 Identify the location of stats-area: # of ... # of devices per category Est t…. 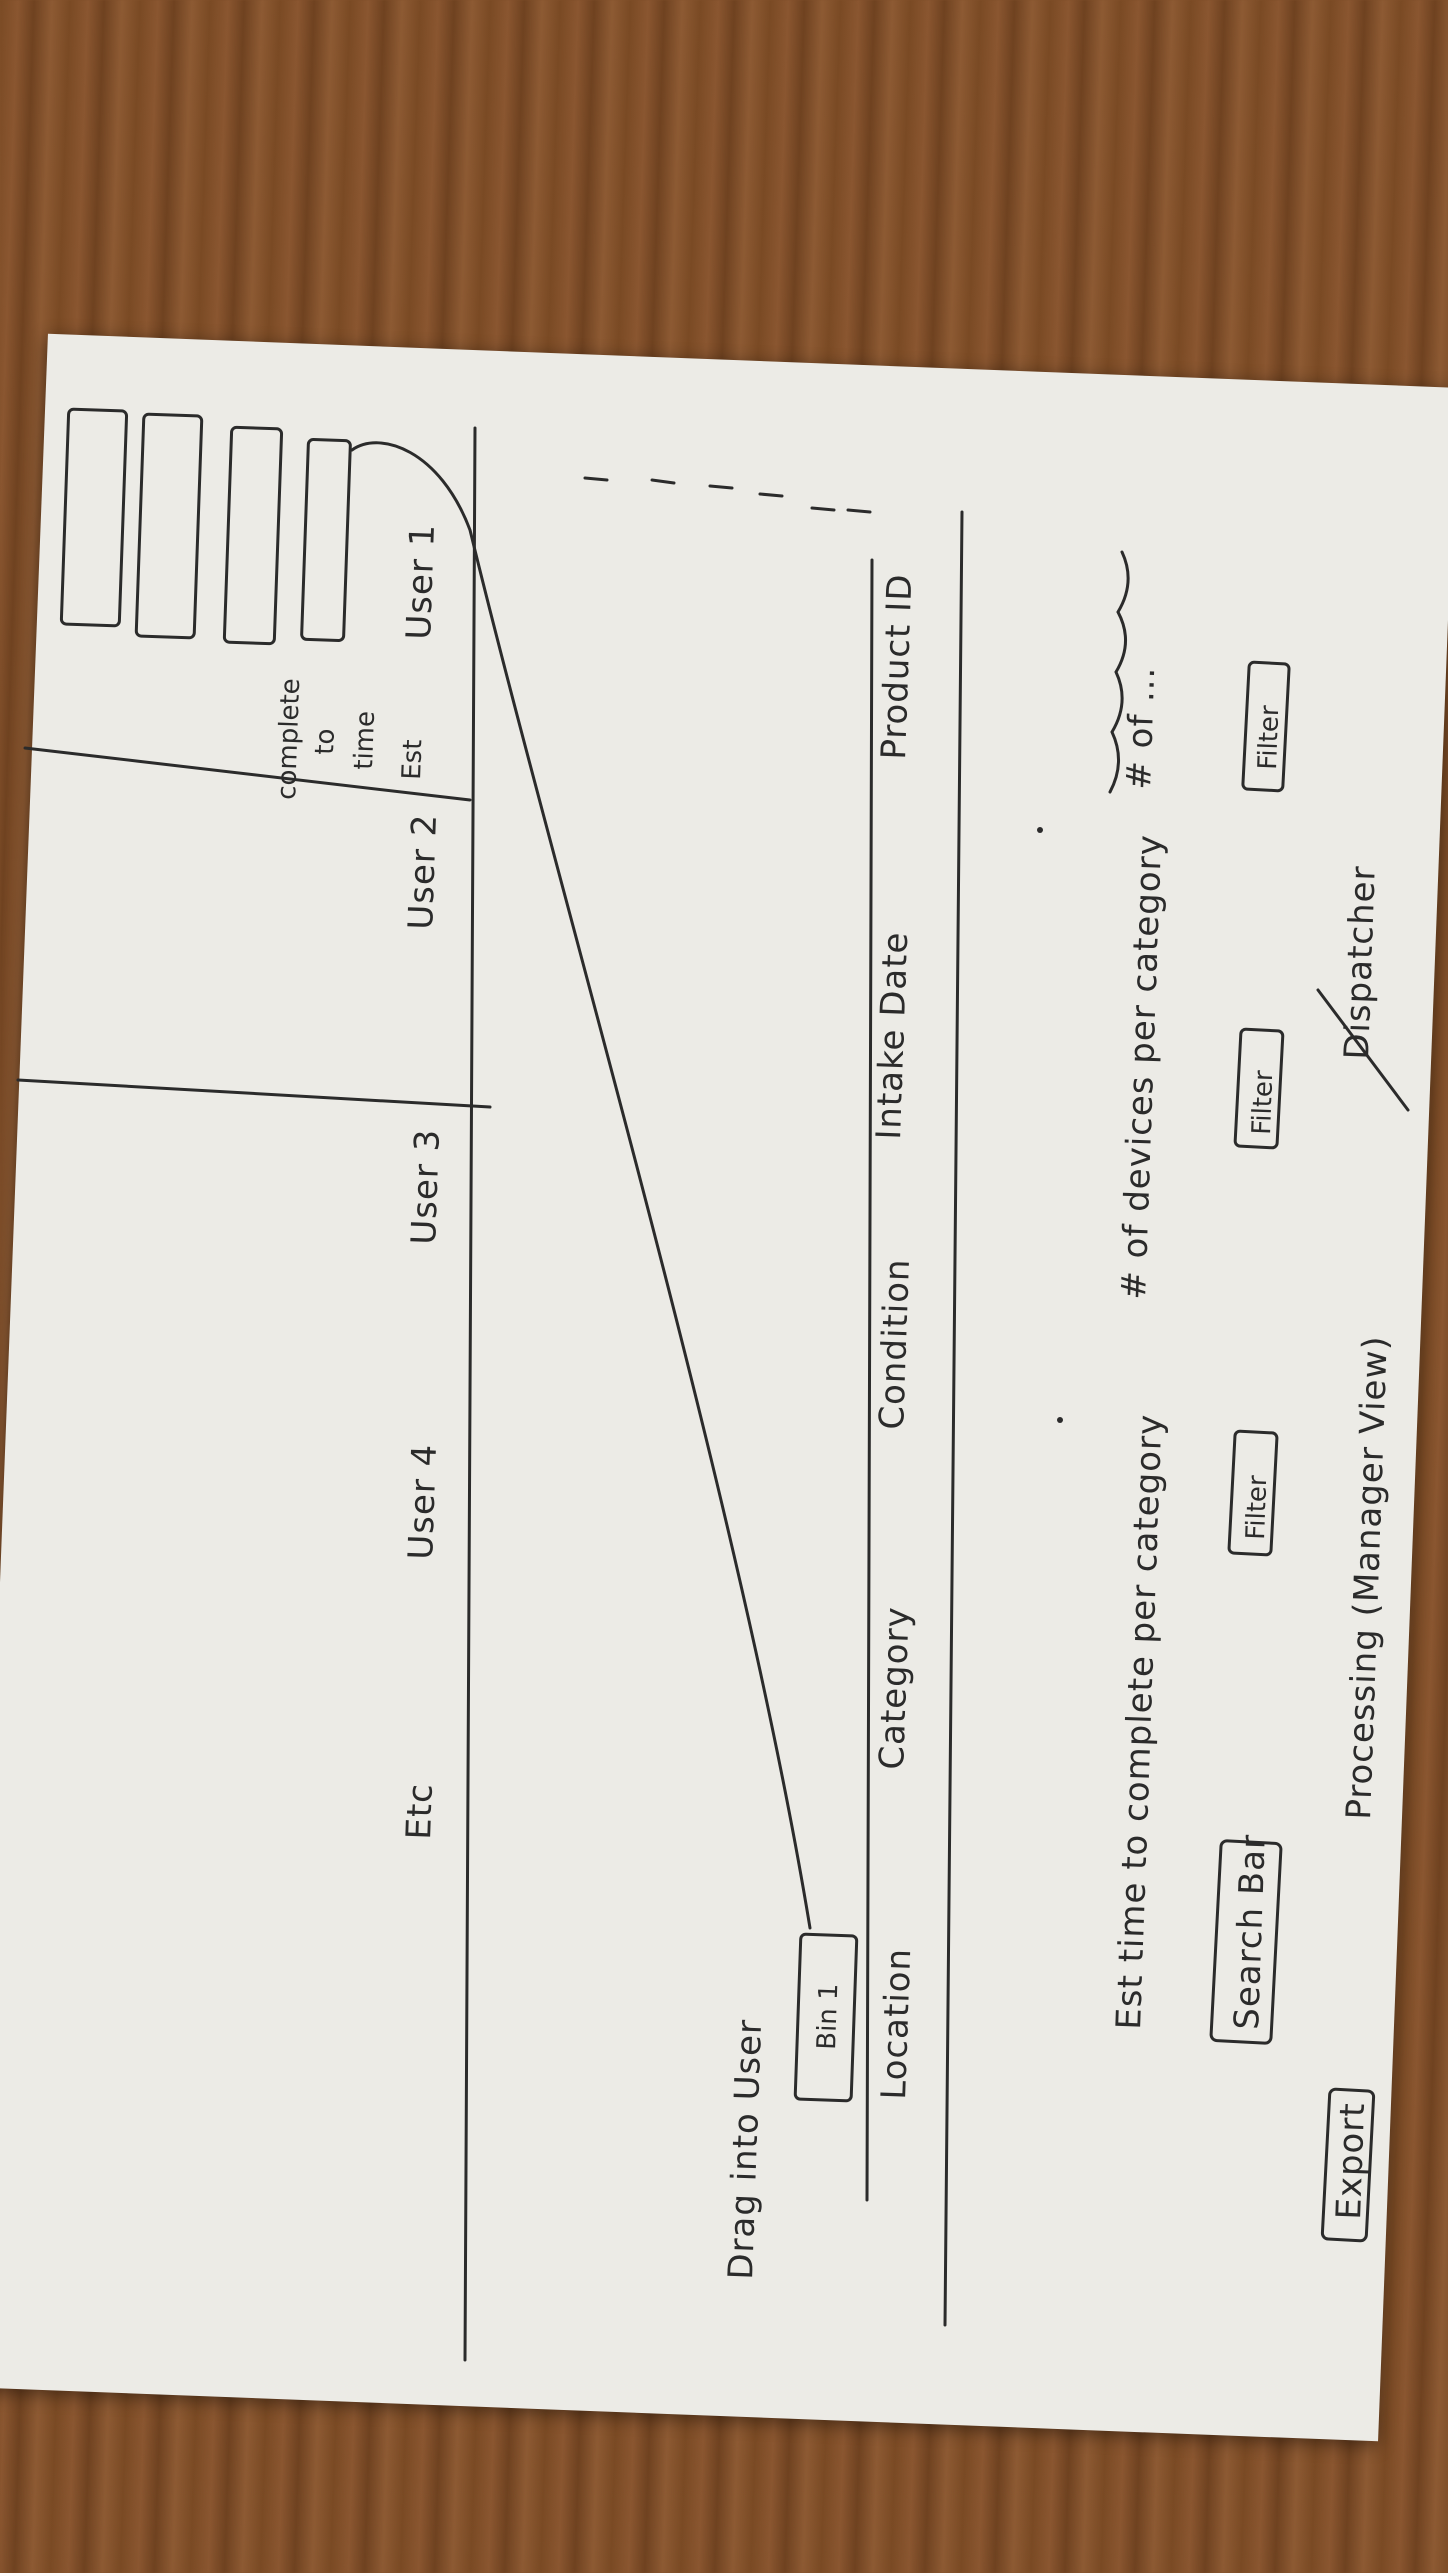
(1103, 1290).